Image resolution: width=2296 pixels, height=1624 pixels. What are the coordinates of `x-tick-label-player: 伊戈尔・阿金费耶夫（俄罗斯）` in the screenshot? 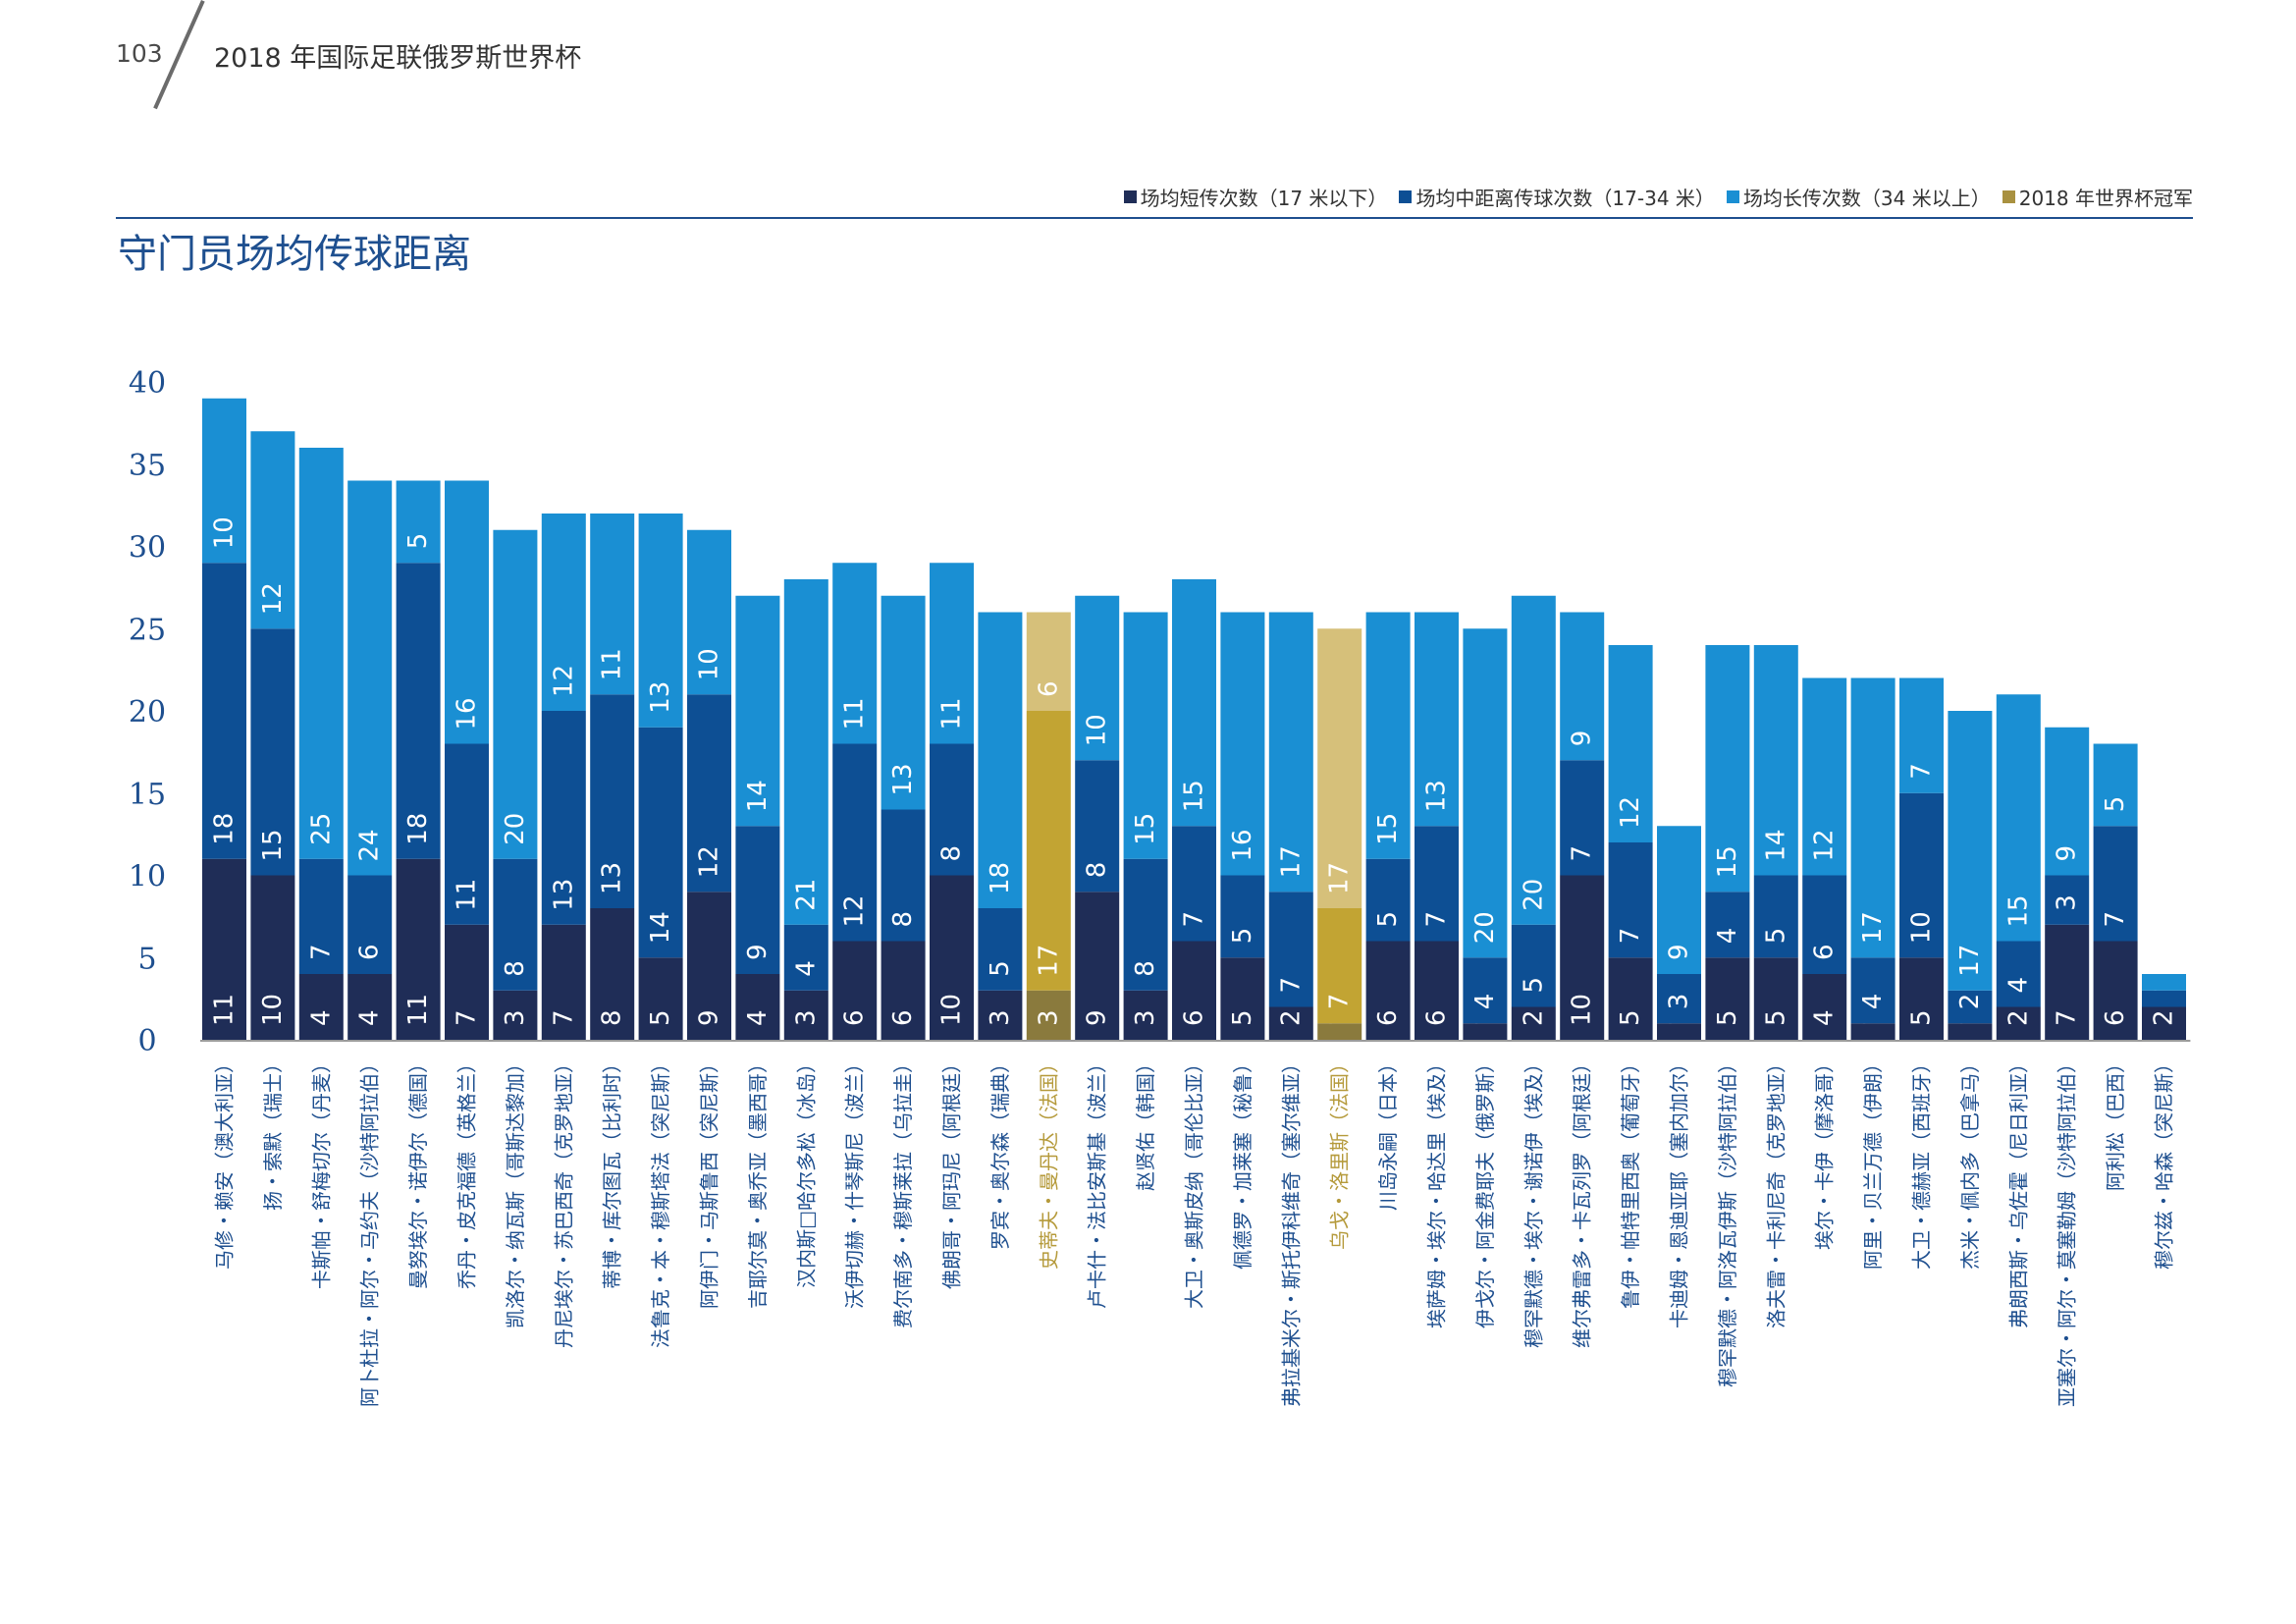 It's located at (1485, 1191).